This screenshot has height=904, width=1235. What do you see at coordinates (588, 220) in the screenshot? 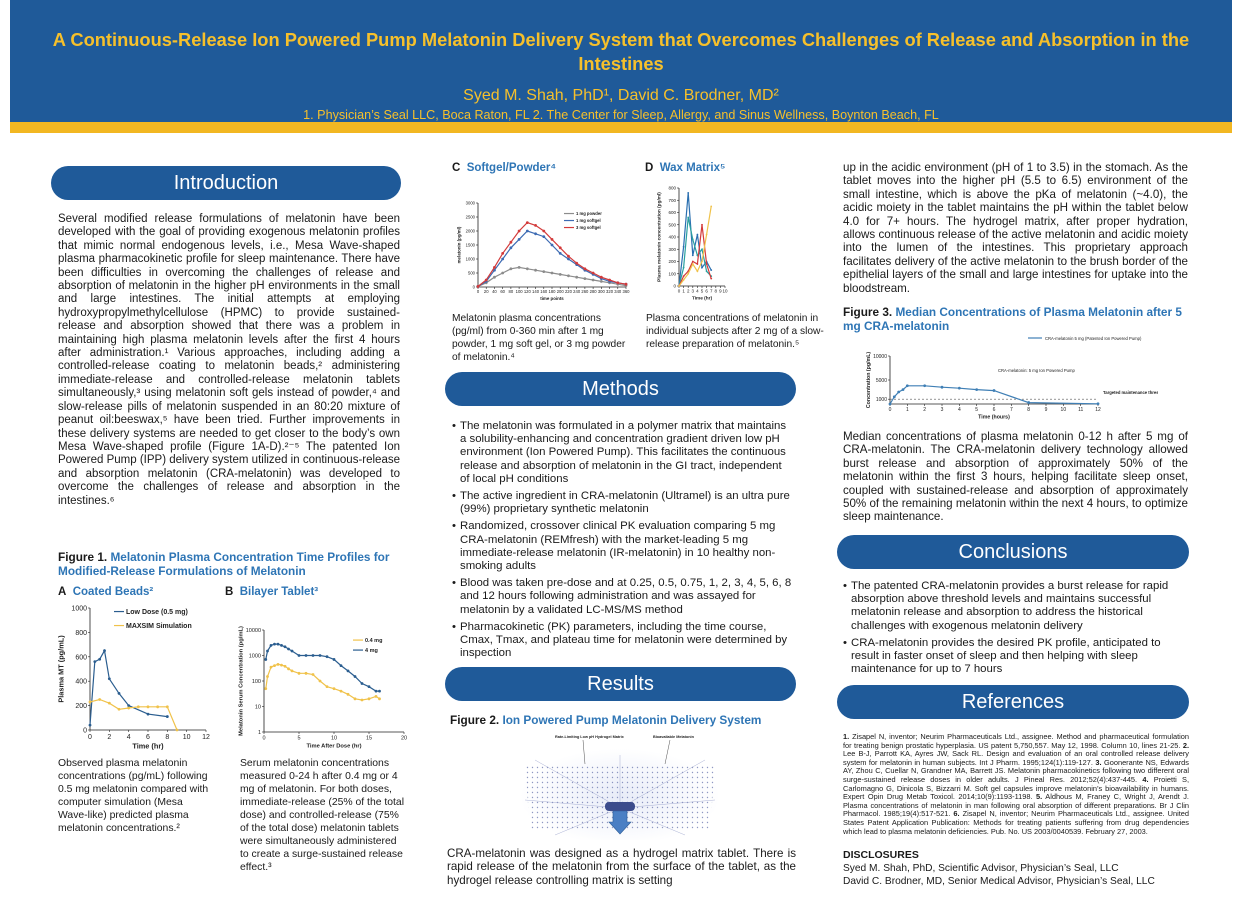
I see `legend-label: 1 mg softgel` at bounding box center [588, 220].